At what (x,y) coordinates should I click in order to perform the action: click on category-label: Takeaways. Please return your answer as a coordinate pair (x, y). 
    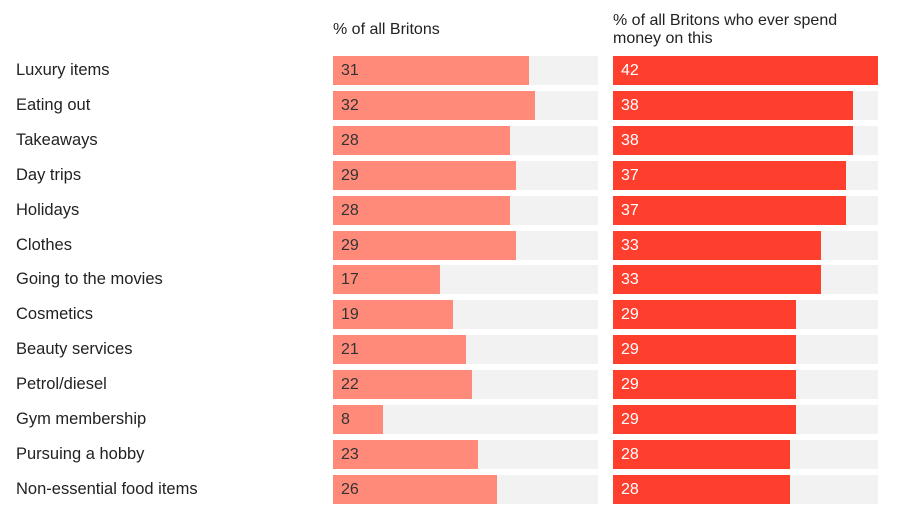
    Looking at the image, I should click on (57, 139).